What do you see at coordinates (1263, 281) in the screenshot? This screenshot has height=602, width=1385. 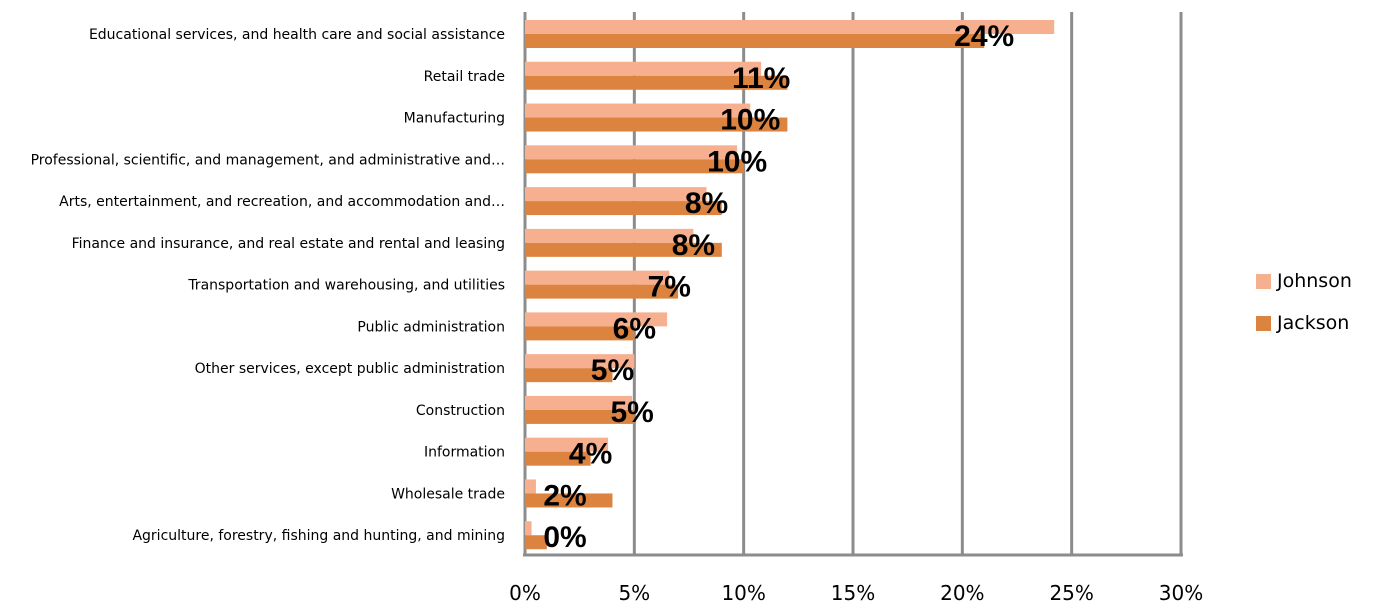 I see `legend-swatch-johnson` at bounding box center [1263, 281].